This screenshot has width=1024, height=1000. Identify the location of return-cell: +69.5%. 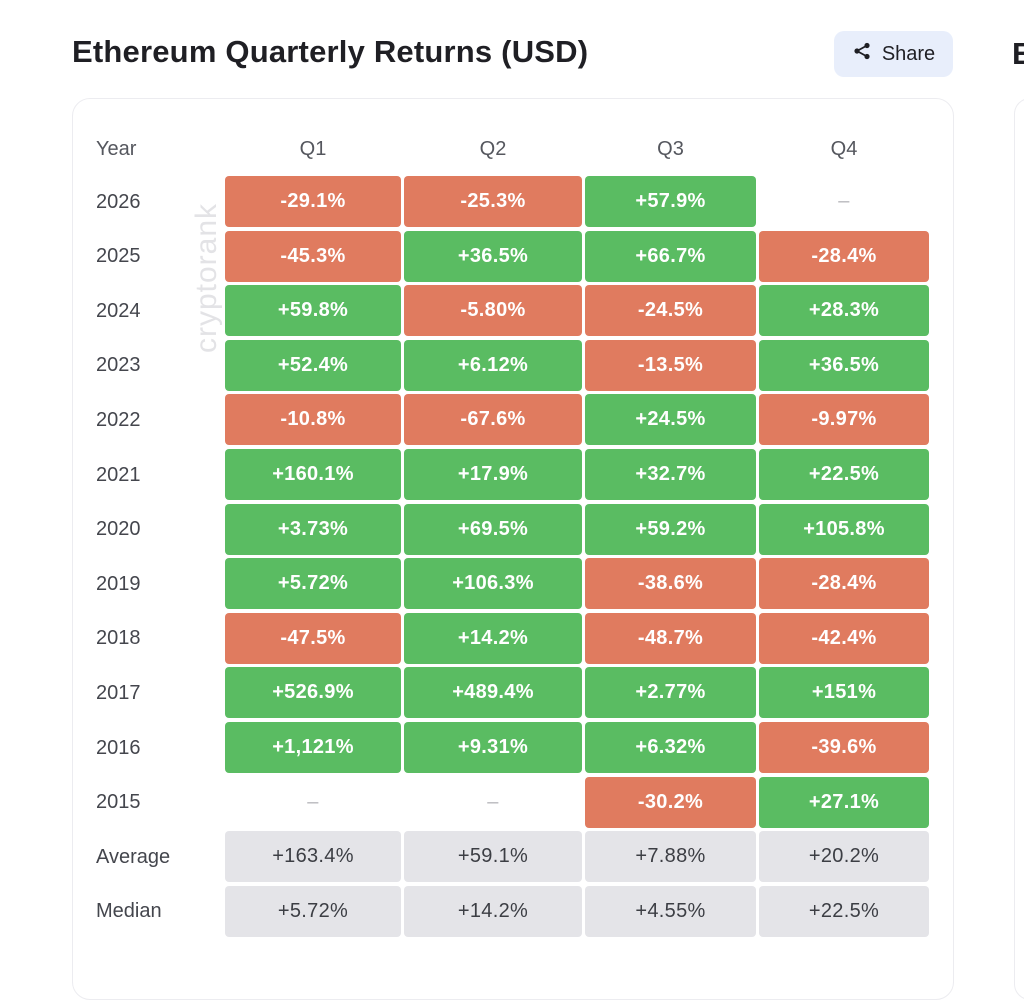
(493, 529).